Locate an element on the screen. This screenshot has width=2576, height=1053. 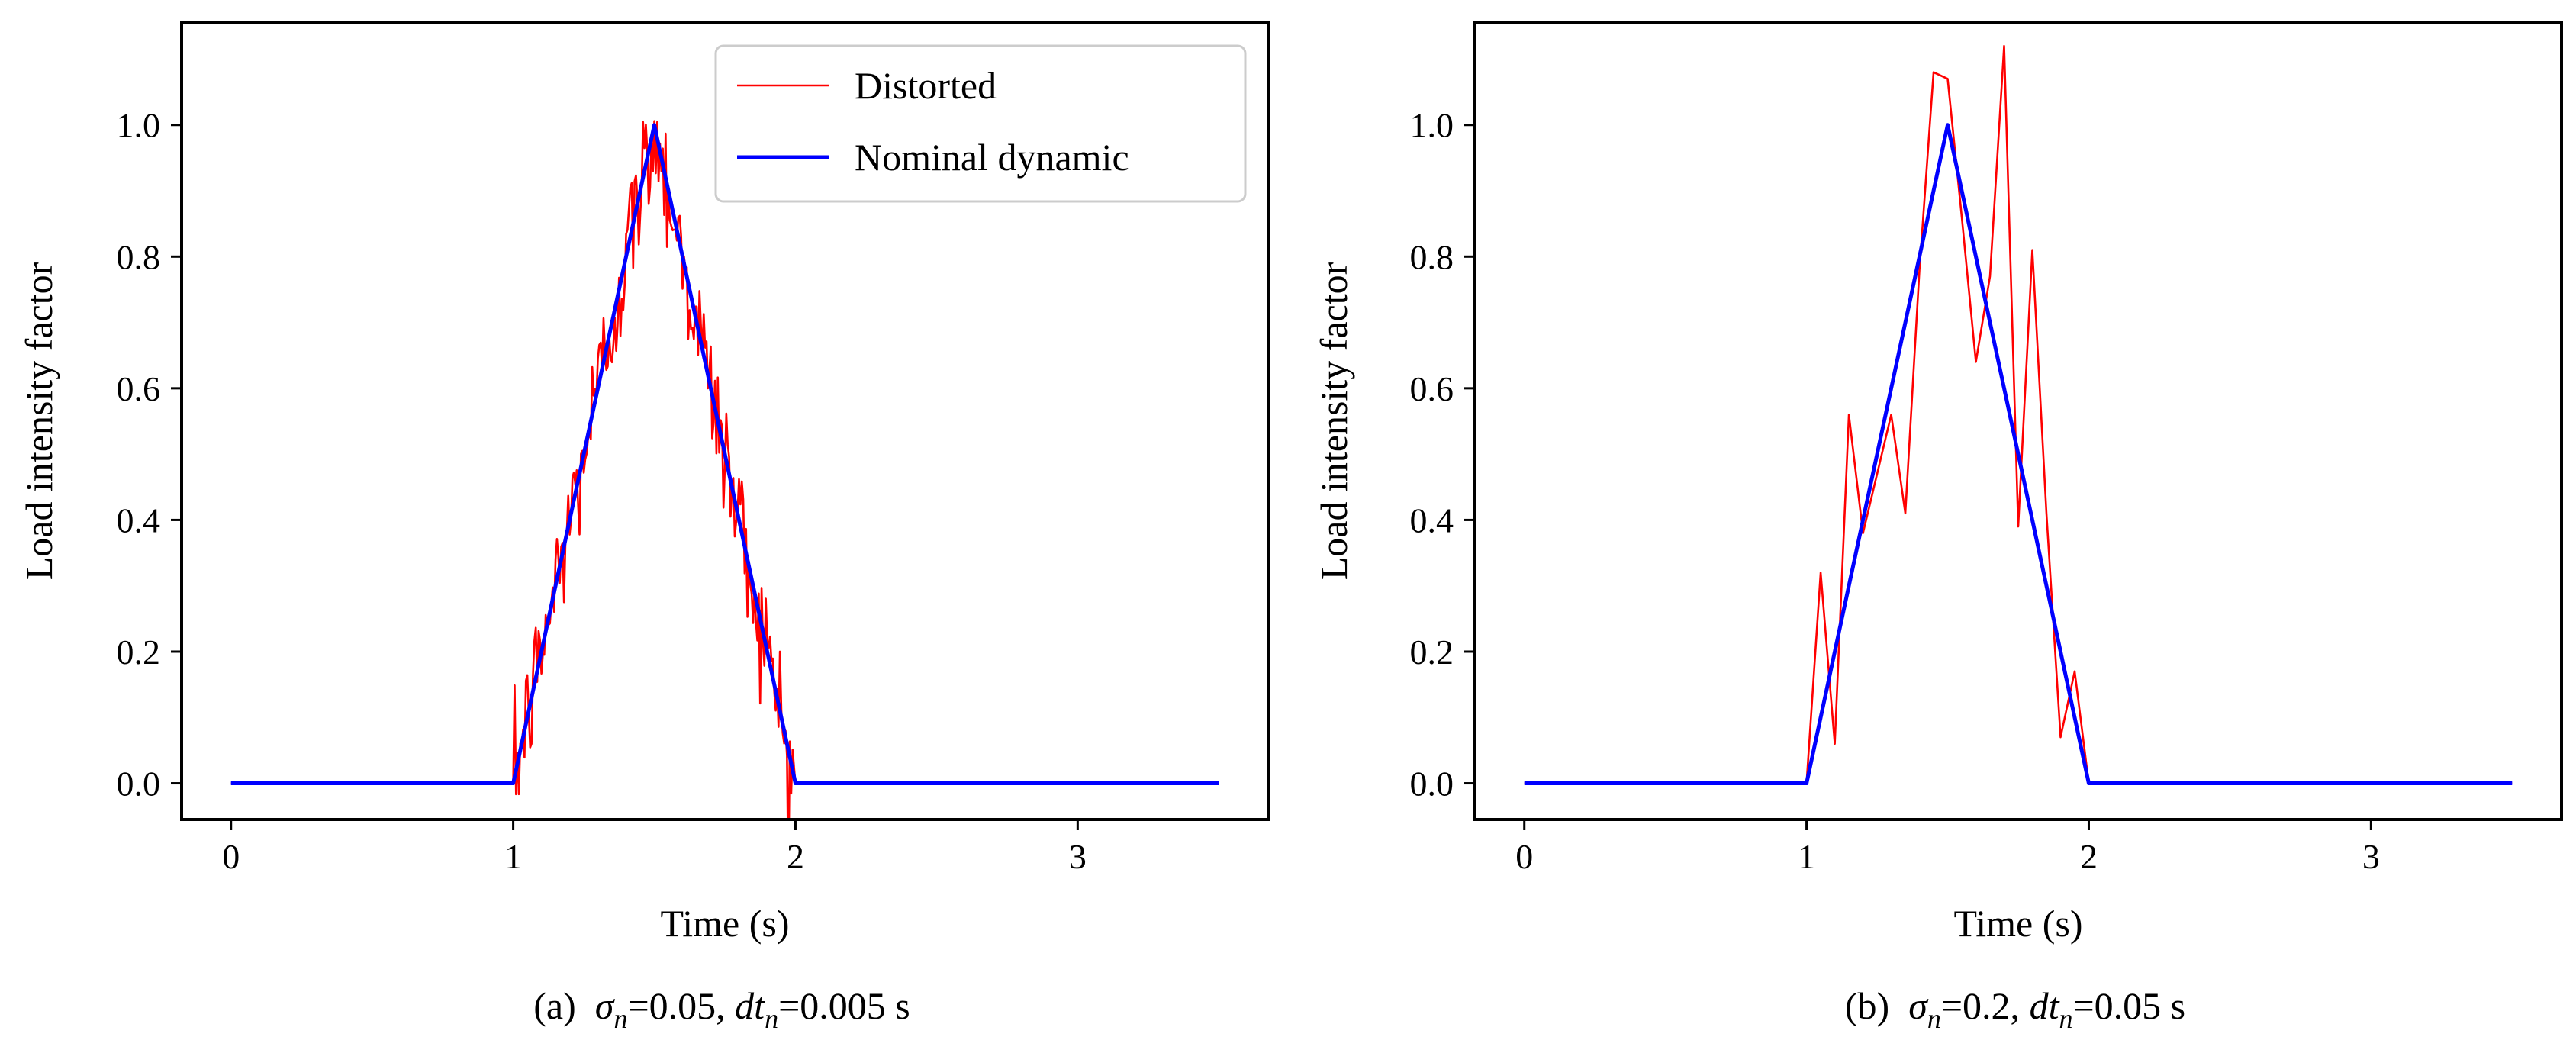
legend: Distorted Nominal dynamic is located at coordinates (980, 123).